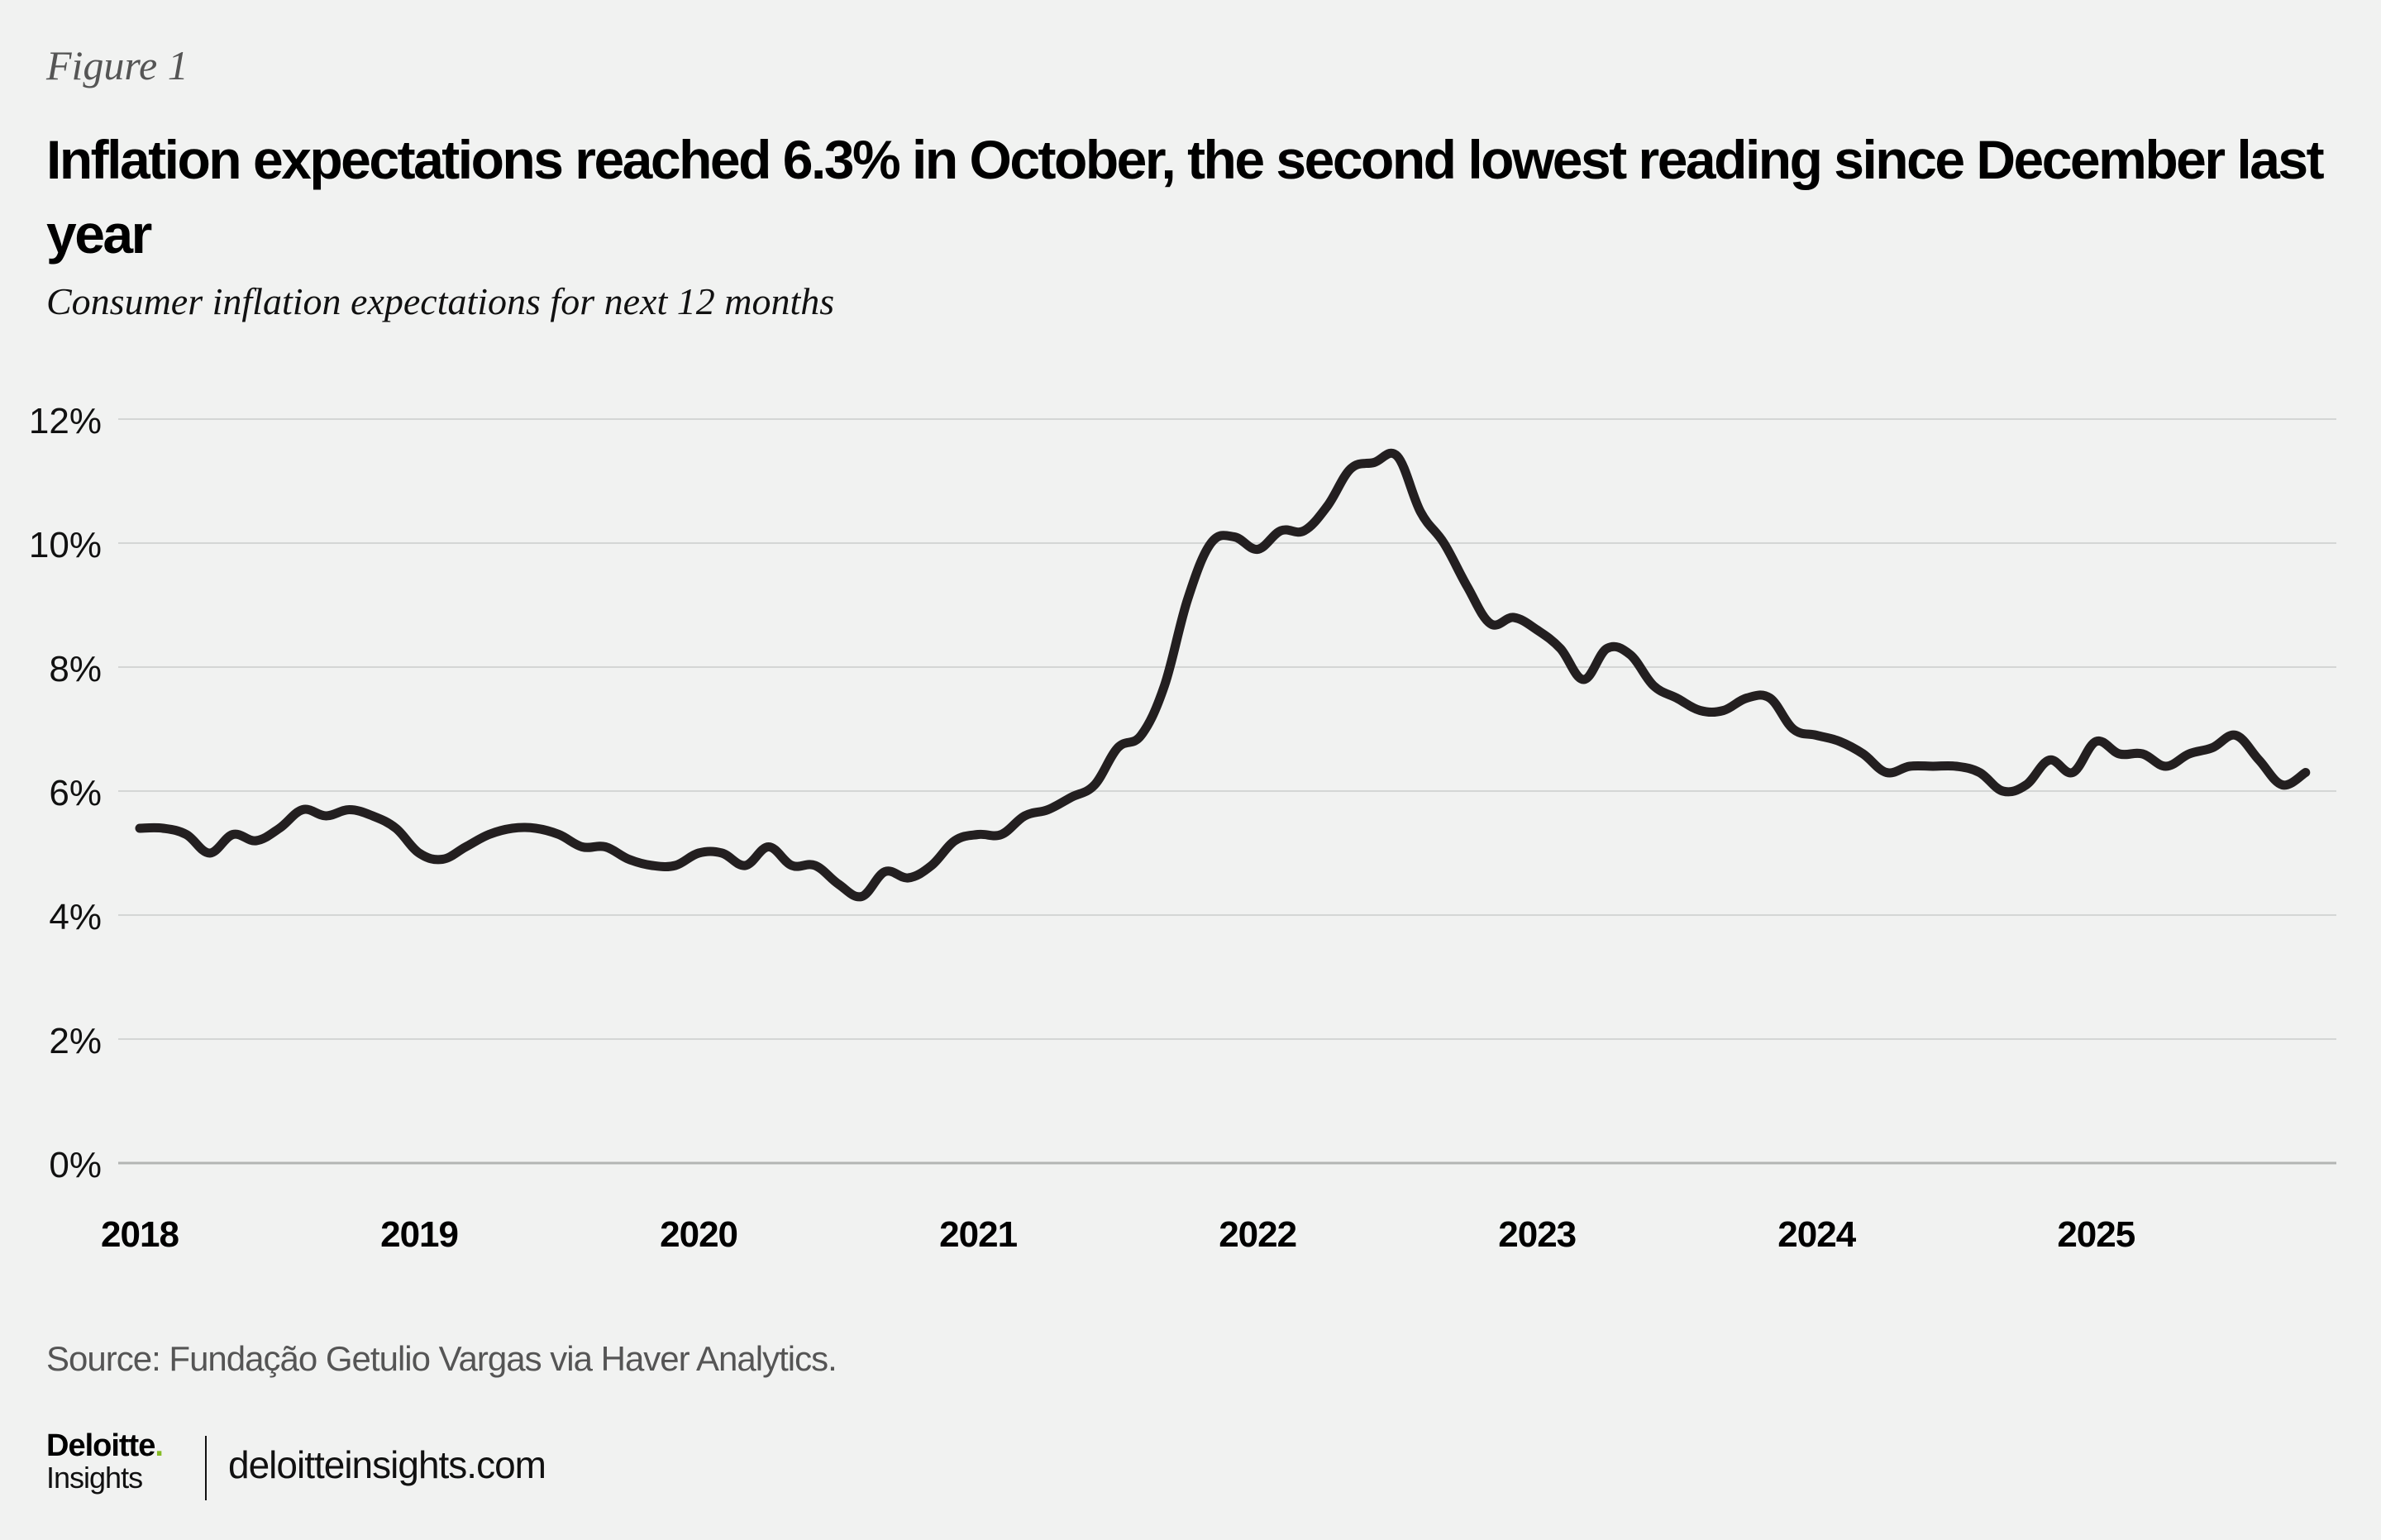 The image size is (2381, 1540). What do you see at coordinates (1537, 1235) in the screenshot?
I see `x-tick-label: 2023` at bounding box center [1537, 1235].